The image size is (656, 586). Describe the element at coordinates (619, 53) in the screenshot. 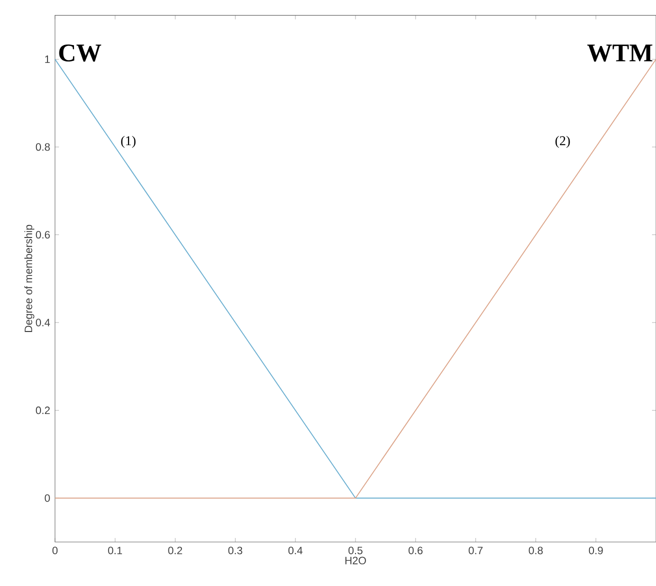

I see `series-label: WTM` at that location.